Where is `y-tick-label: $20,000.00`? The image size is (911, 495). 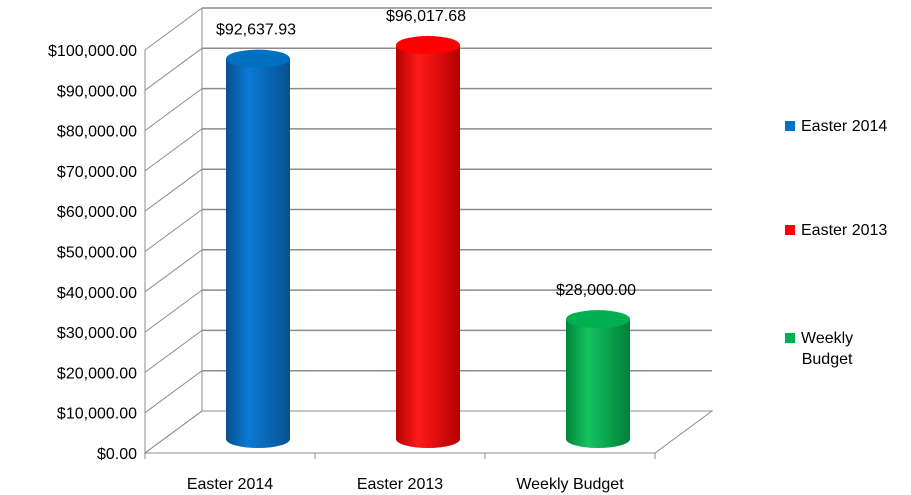
y-tick-label: $20,000.00 is located at coordinates (97, 373).